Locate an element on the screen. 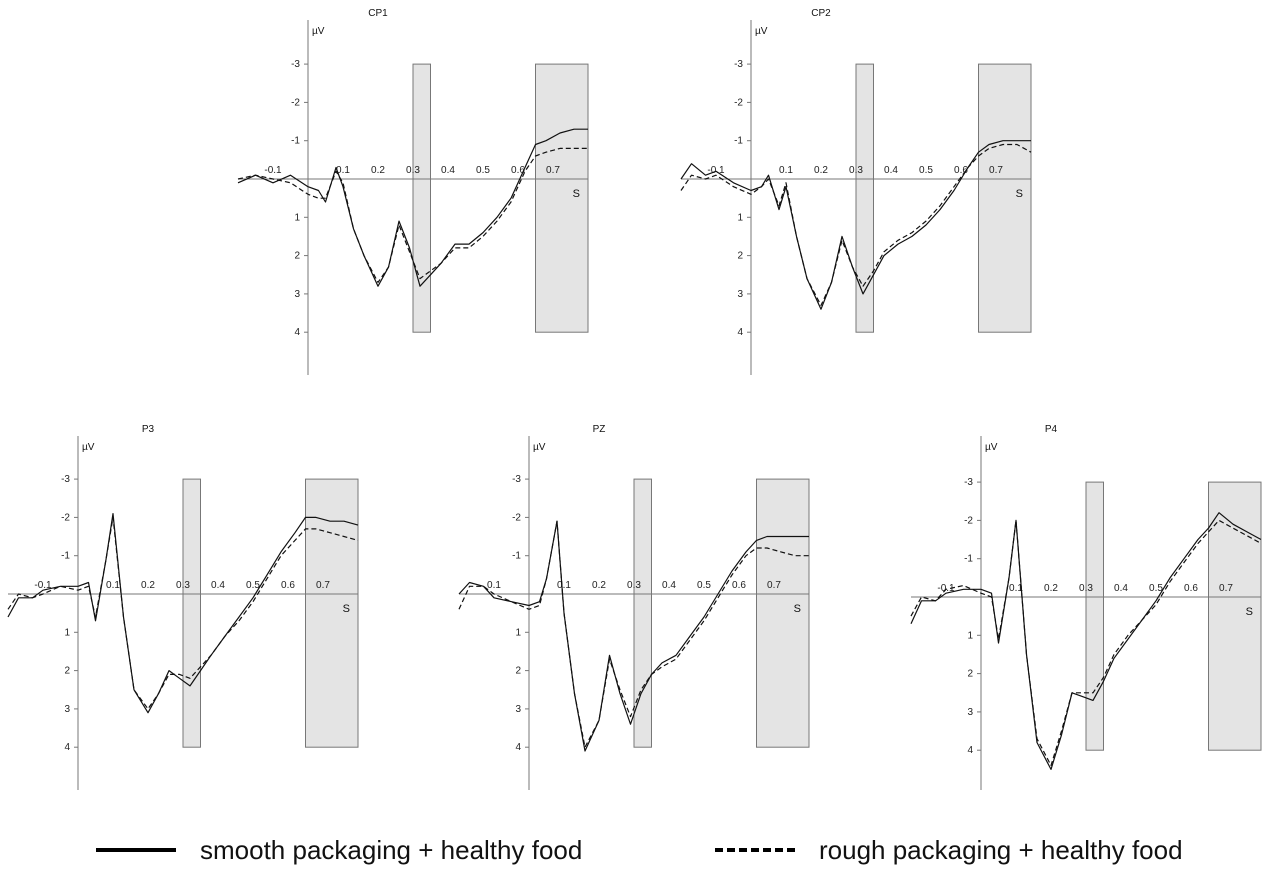  x-tick-label-pz-6: 0.6 is located at coordinates (739, 585).